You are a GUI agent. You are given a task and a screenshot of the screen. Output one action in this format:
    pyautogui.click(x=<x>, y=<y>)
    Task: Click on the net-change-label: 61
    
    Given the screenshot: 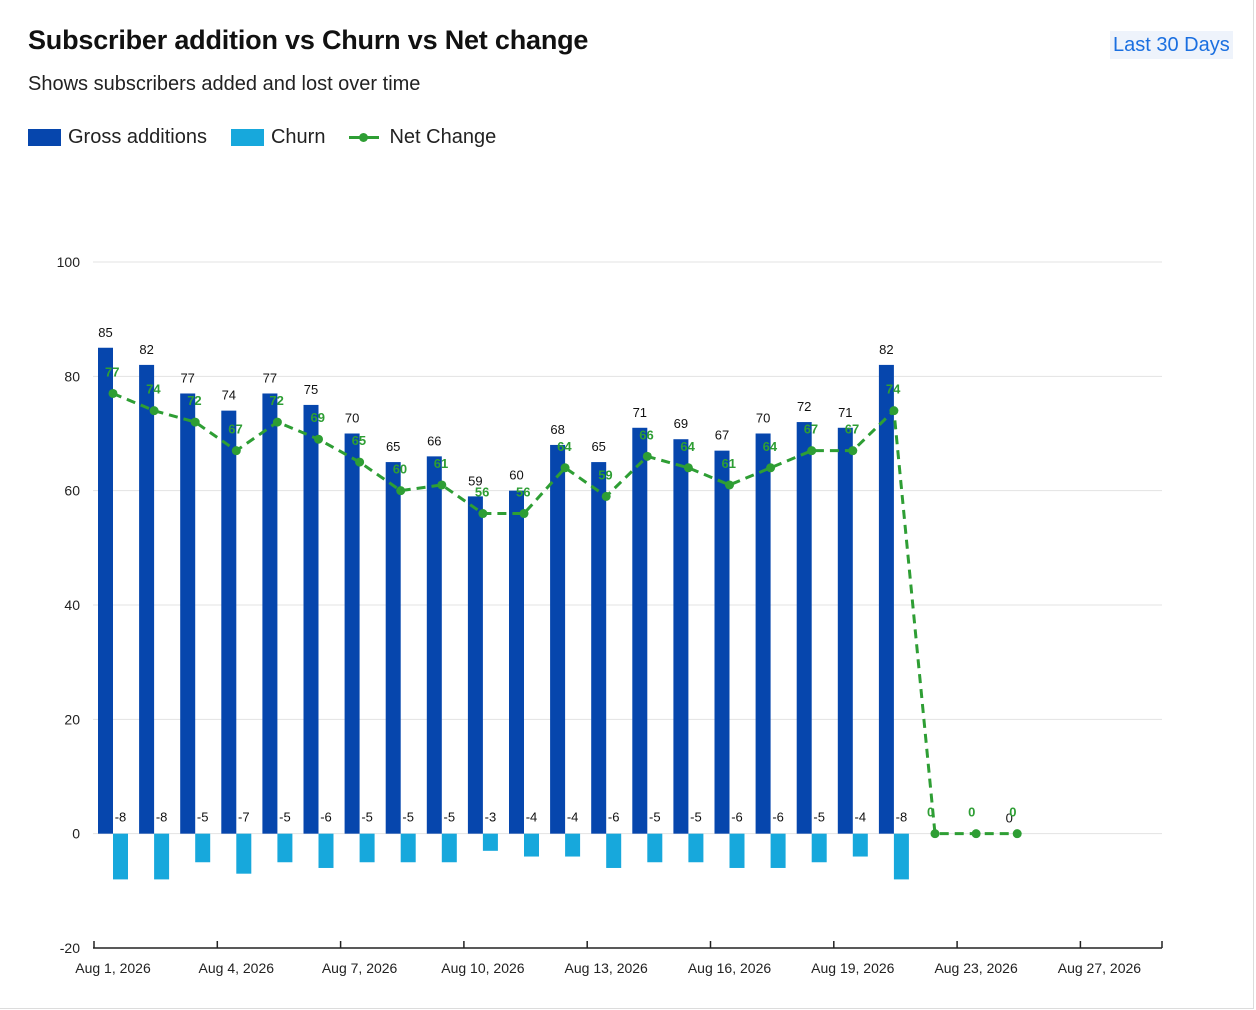 What is the action you would take?
    pyautogui.click(x=441, y=463)
    